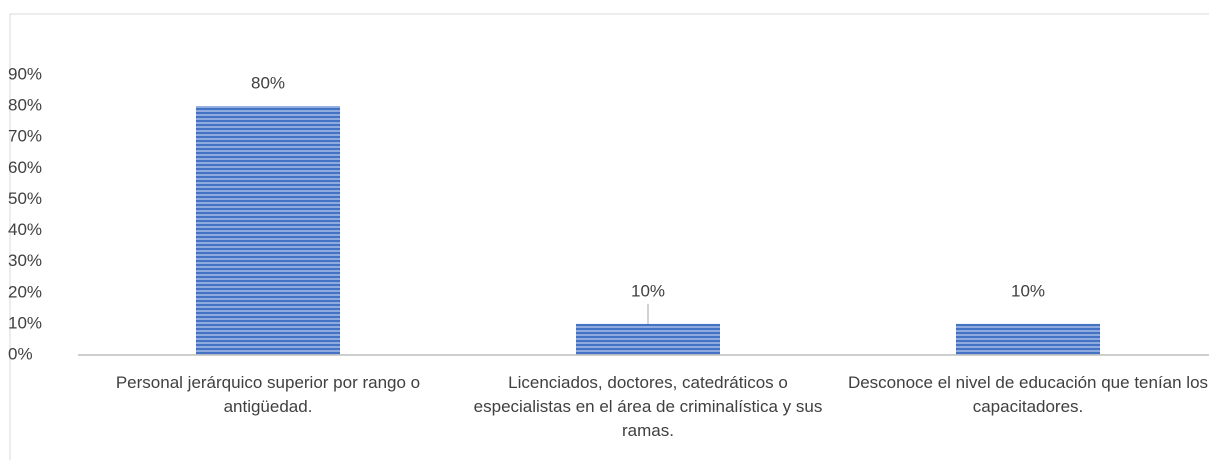 This screenshot has height=460, width=1209. I want to click on y-tick-label: 0%, so click(20, 353).